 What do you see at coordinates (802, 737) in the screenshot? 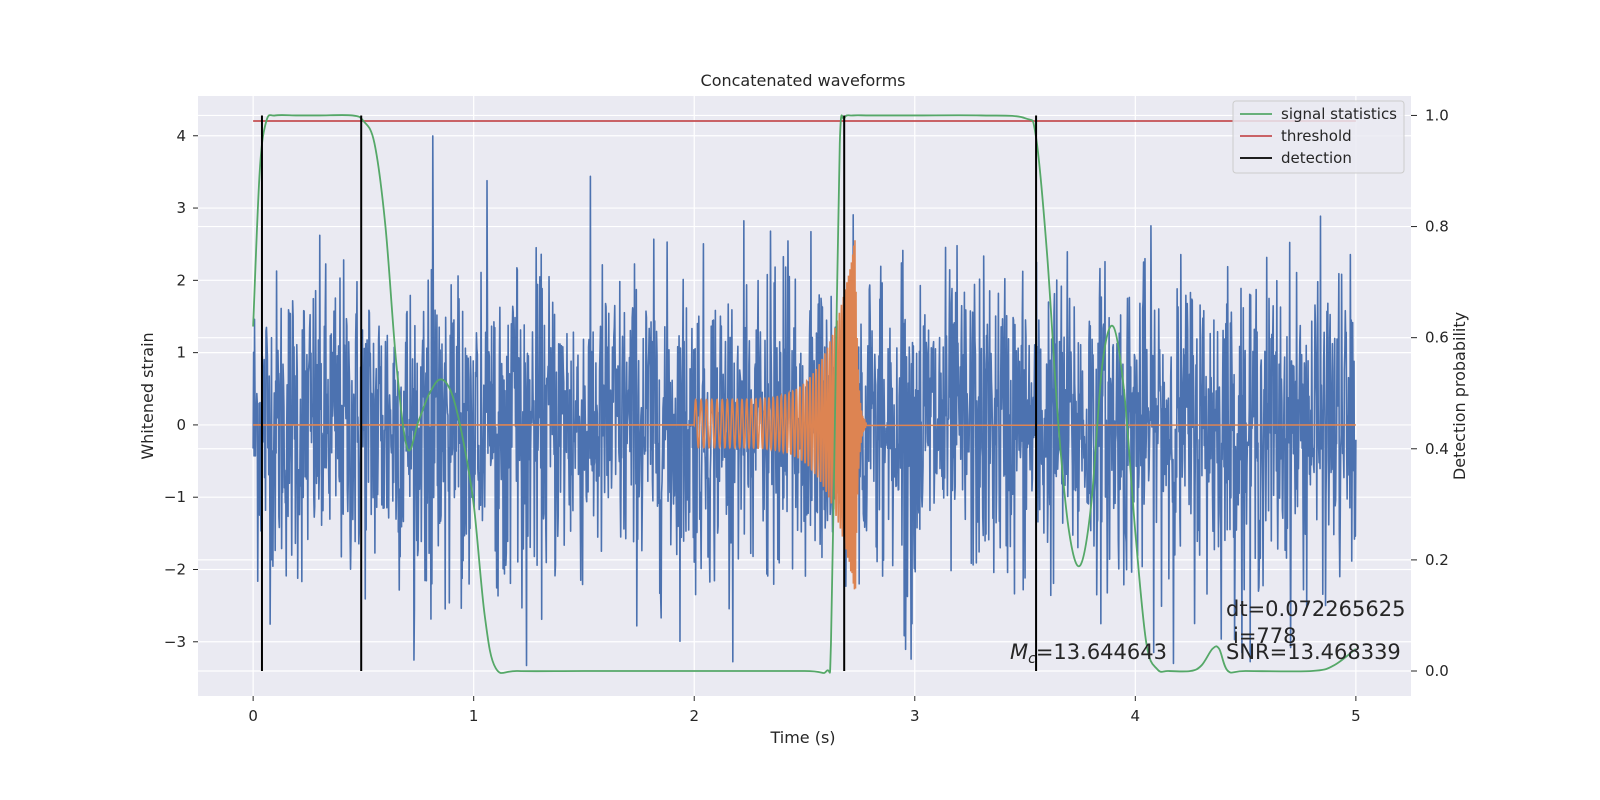
I see `x-axis-label: Time (s)` at bounding box center [802, 737].